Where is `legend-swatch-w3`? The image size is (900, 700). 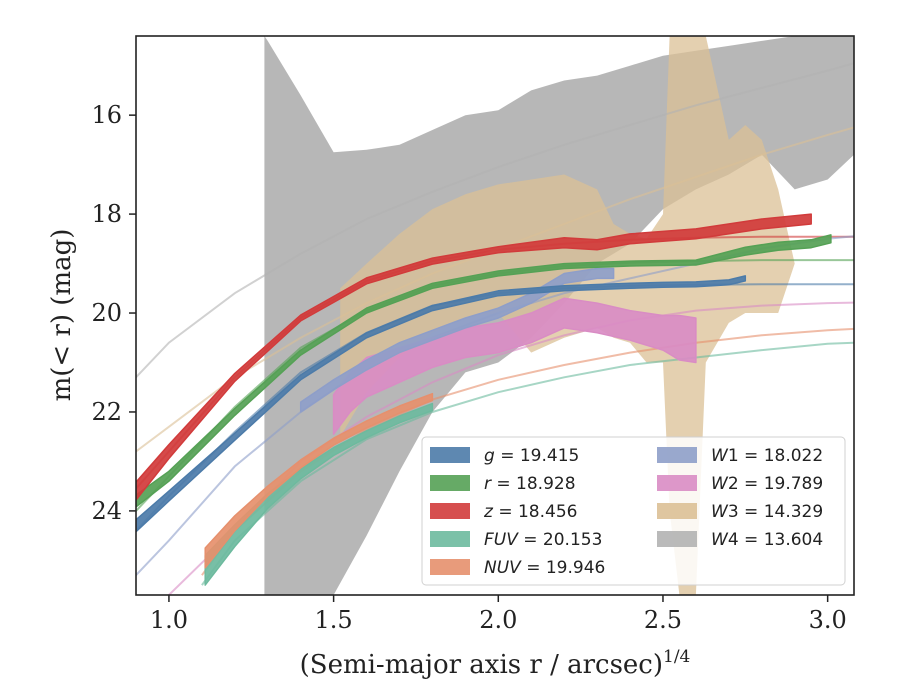
legend-swatch-w3 is located at coordinates (677, 511).